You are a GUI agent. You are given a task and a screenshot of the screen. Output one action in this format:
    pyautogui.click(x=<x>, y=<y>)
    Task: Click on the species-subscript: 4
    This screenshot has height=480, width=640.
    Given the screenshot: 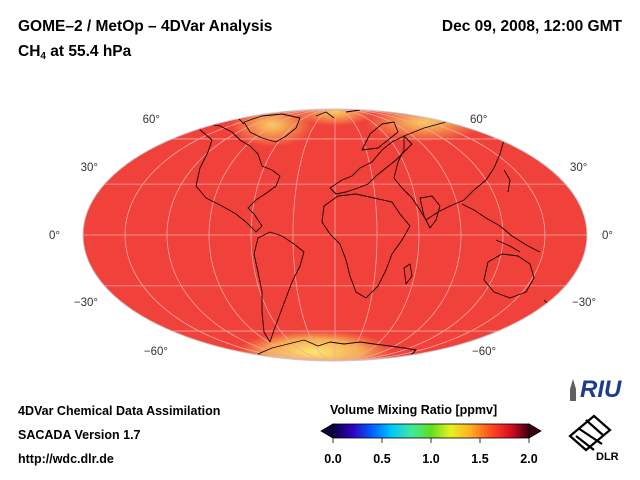 What is the action you would take?
    pyautogui.click(x=43, y=56)
    